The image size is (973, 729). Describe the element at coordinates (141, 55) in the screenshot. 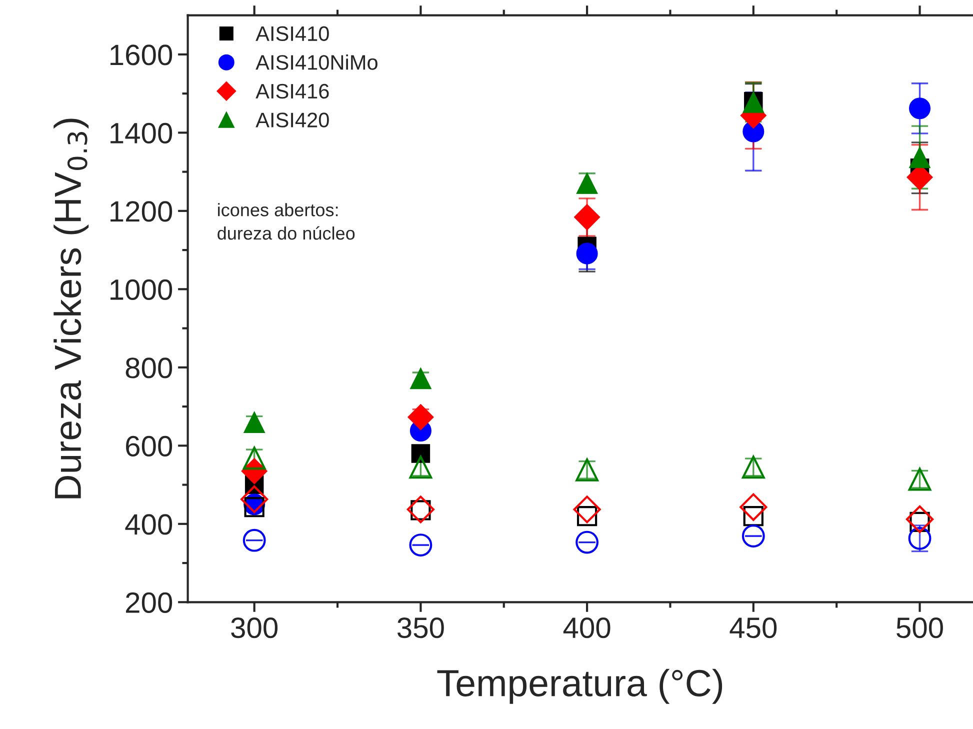

I see `y-tick-label: 1600` at that location.